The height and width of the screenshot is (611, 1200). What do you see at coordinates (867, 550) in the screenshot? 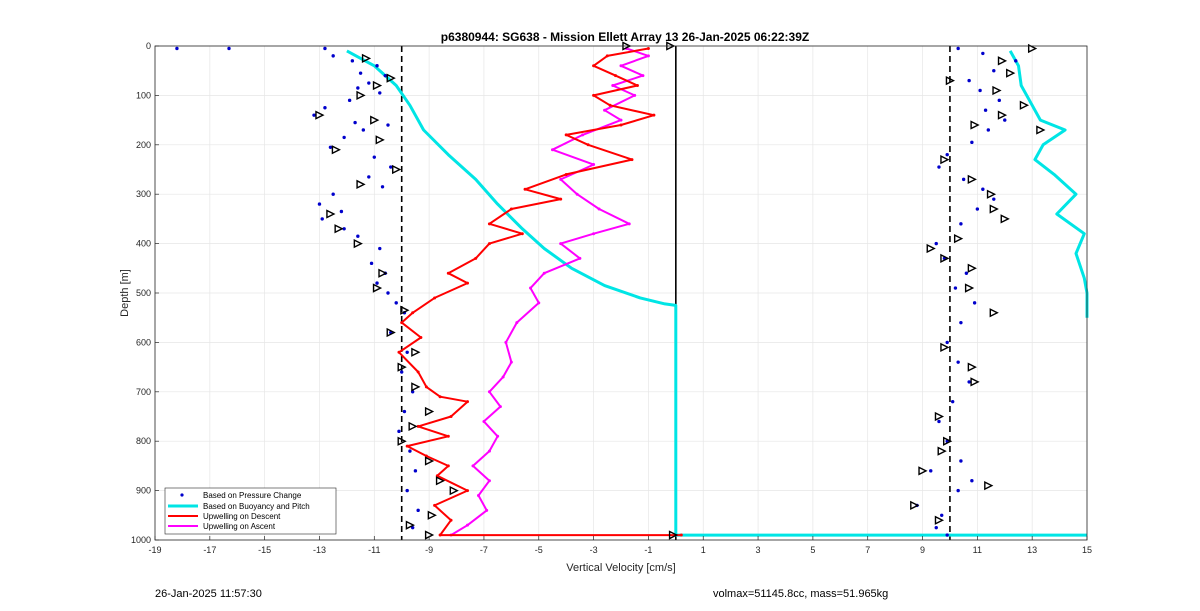
I see `x-tick-label: 7` at bounding box center [867, 550].